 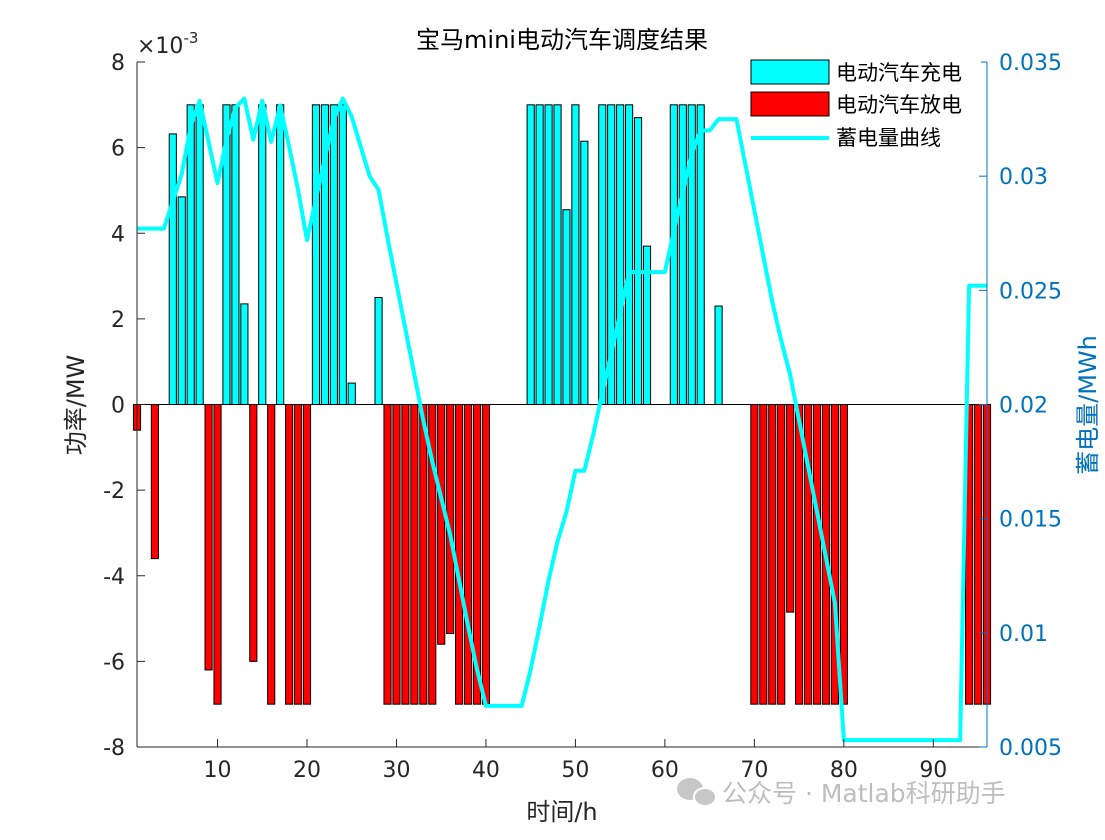 What do you see at coordinates (899, 105) in the screenshot?
I see `legend-label-discharge: 电动汽车放电` at bounding box center [899, 105].